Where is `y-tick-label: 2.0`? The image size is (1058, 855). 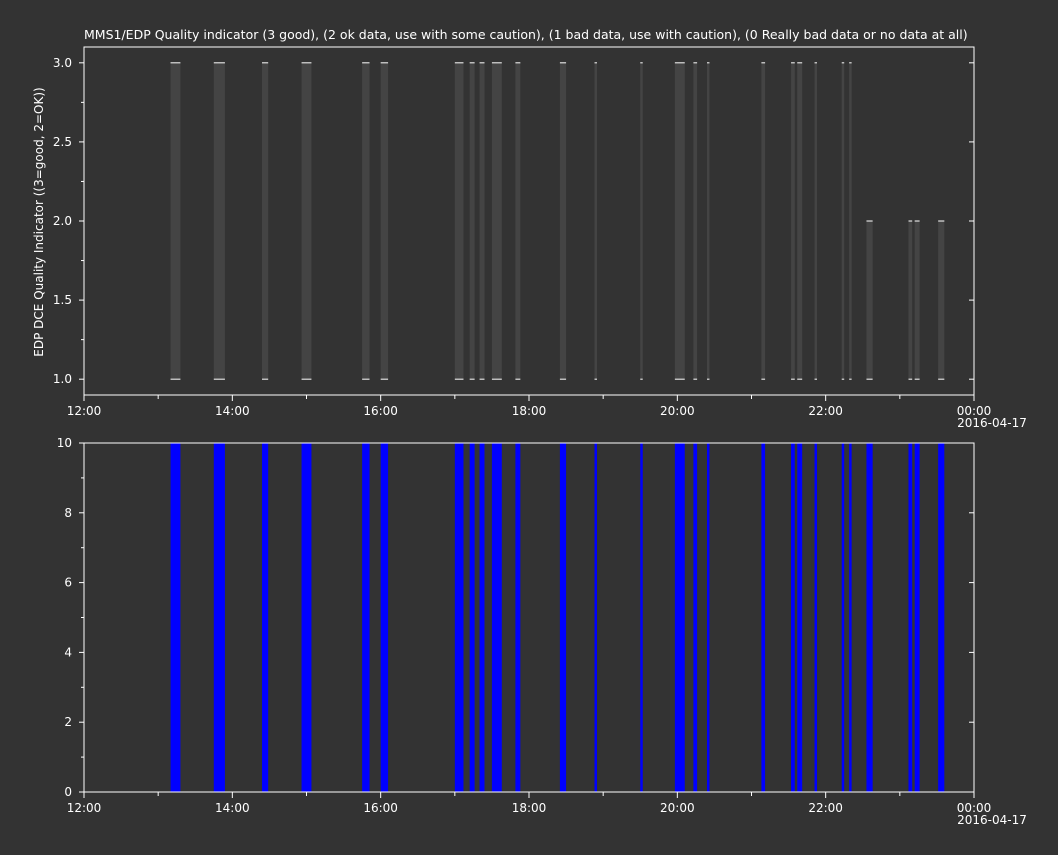
y-tick-label: 2.0 is located at coordinates (62, 221).